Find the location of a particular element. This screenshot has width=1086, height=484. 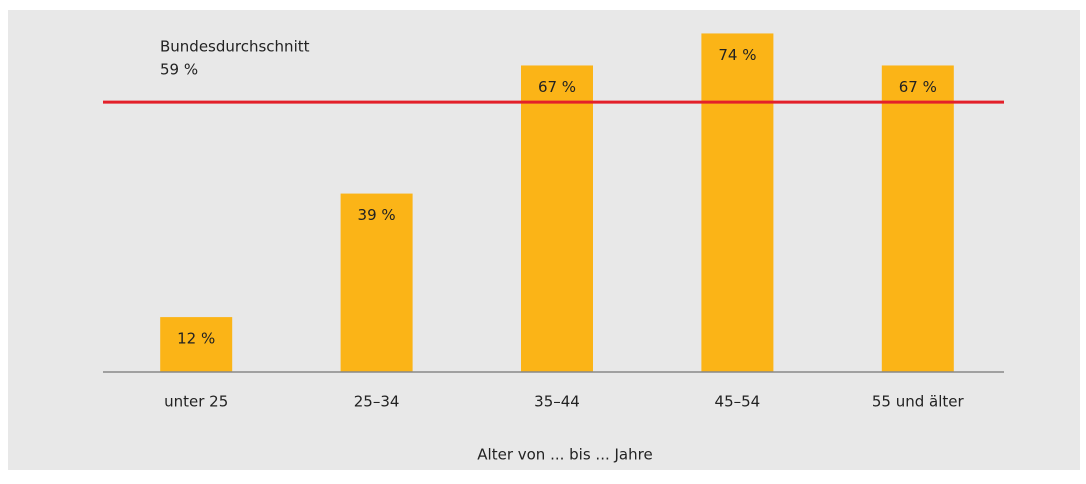

x-tick-label: 25–34 is located at coordinates (377, 402).